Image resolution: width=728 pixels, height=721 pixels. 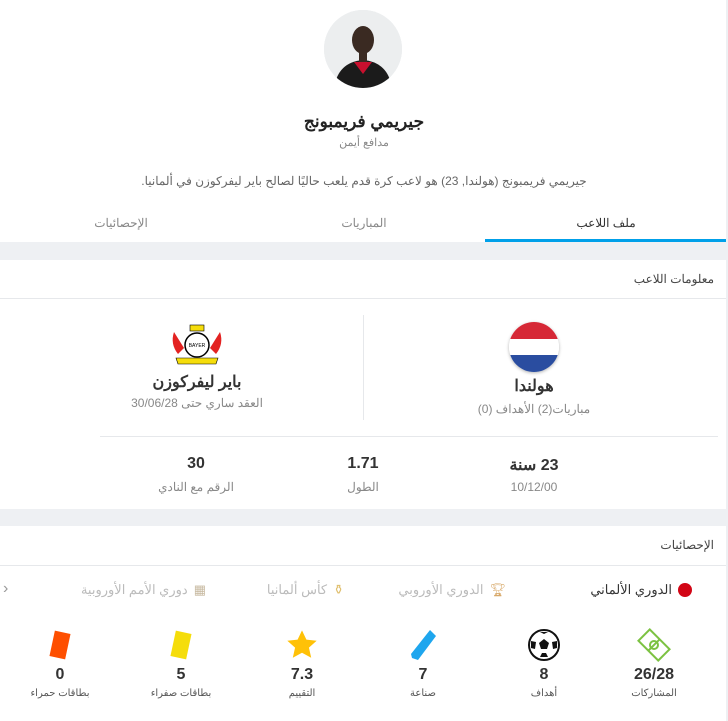 I want to click on comp-label: كأس ألمانيا, so click(x=297, y=589).